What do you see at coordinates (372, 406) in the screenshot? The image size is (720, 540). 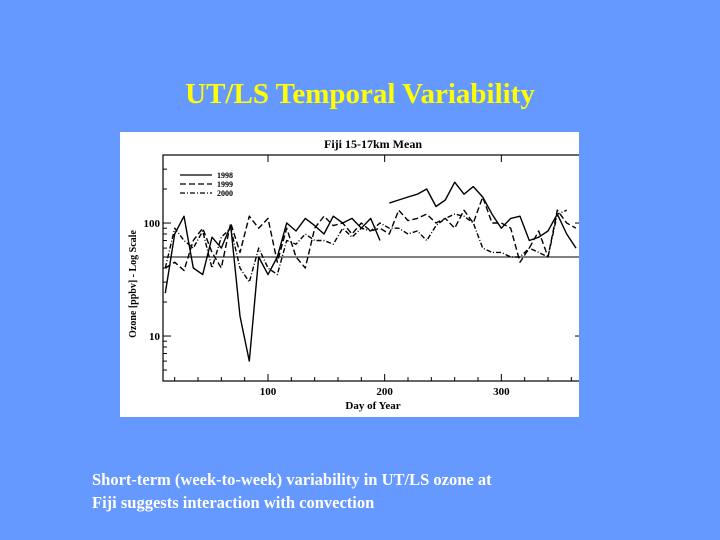 I see `x-axis-label: Day of Year` at bounding box center [372, 406].